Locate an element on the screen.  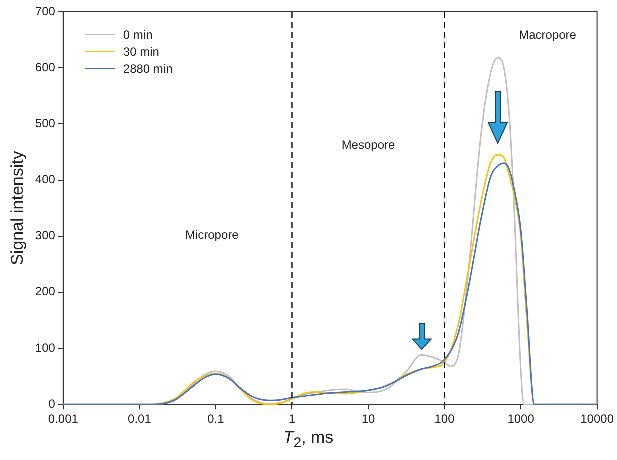
annotation: Macropore is located at coordinates (548, 35).